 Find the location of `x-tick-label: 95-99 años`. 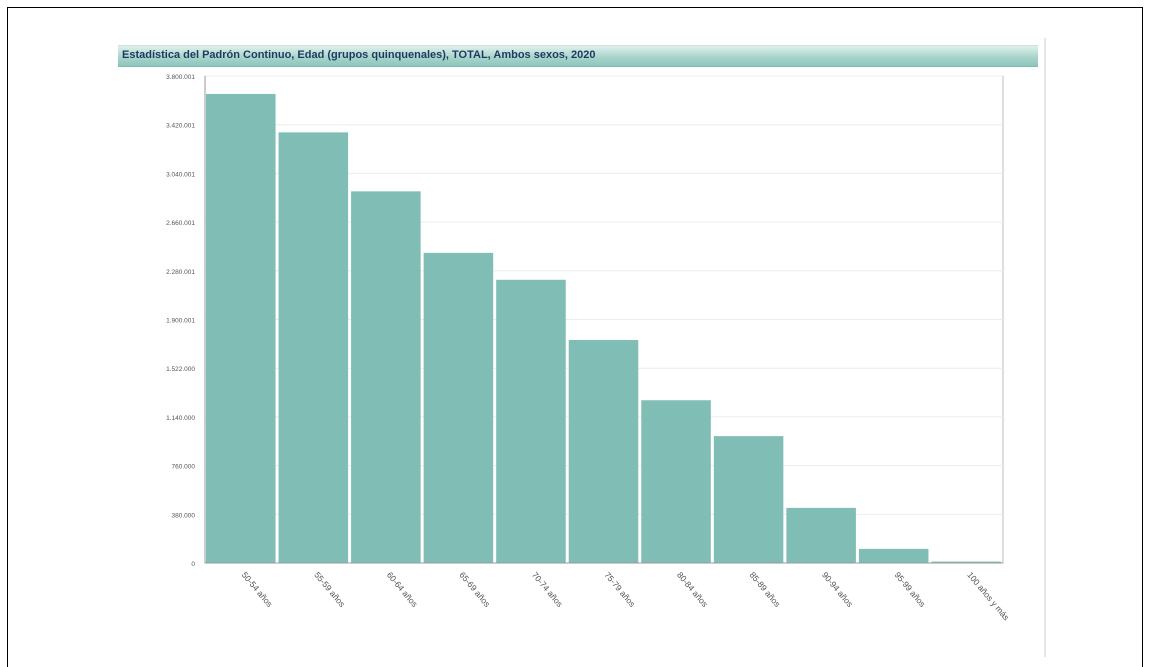

x-tick-label: 95-99 años is located at coordinates (910, 589).